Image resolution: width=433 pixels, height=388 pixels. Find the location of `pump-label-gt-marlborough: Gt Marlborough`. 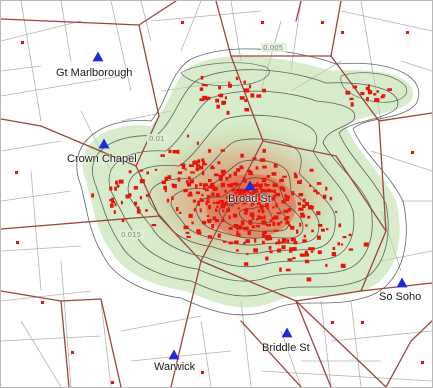

pump-label-gt-marlborough: Gt Marlborough is located at coordinates (94, 73).